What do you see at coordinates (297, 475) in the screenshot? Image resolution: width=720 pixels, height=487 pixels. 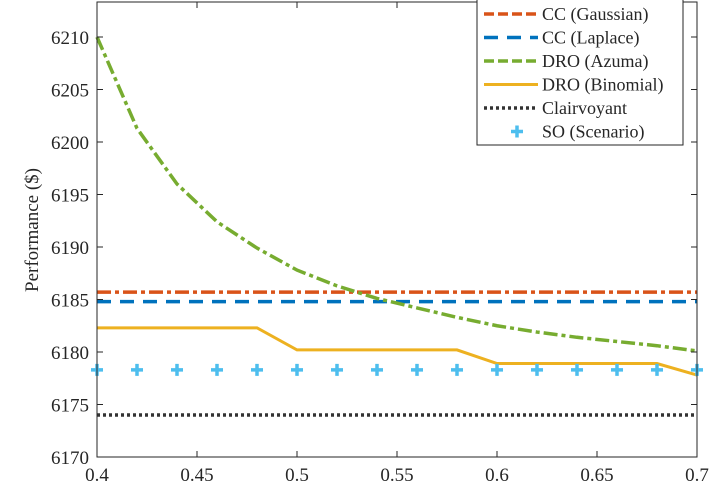 I see `x-tick-label: 0.5` at bounding box center [297, 475].